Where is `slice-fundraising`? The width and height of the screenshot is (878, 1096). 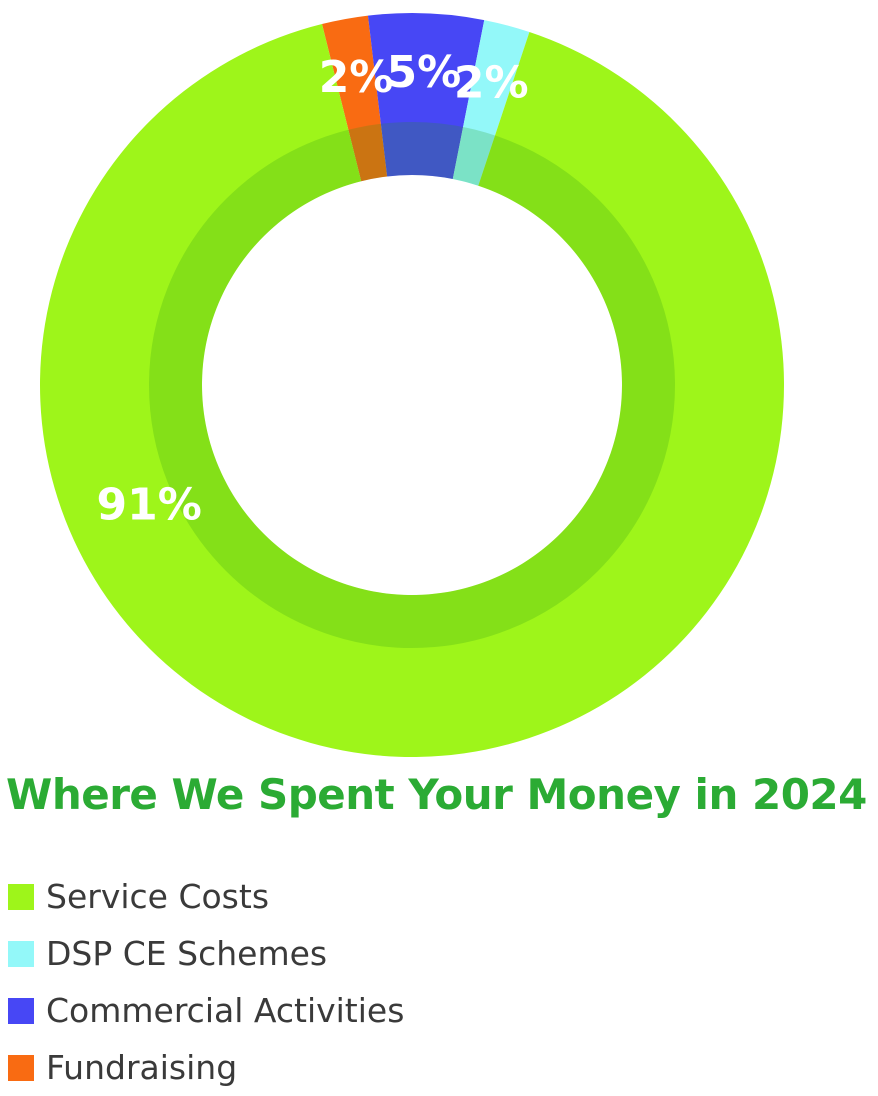 slice-fundraising is located at coordinates (355, 98).